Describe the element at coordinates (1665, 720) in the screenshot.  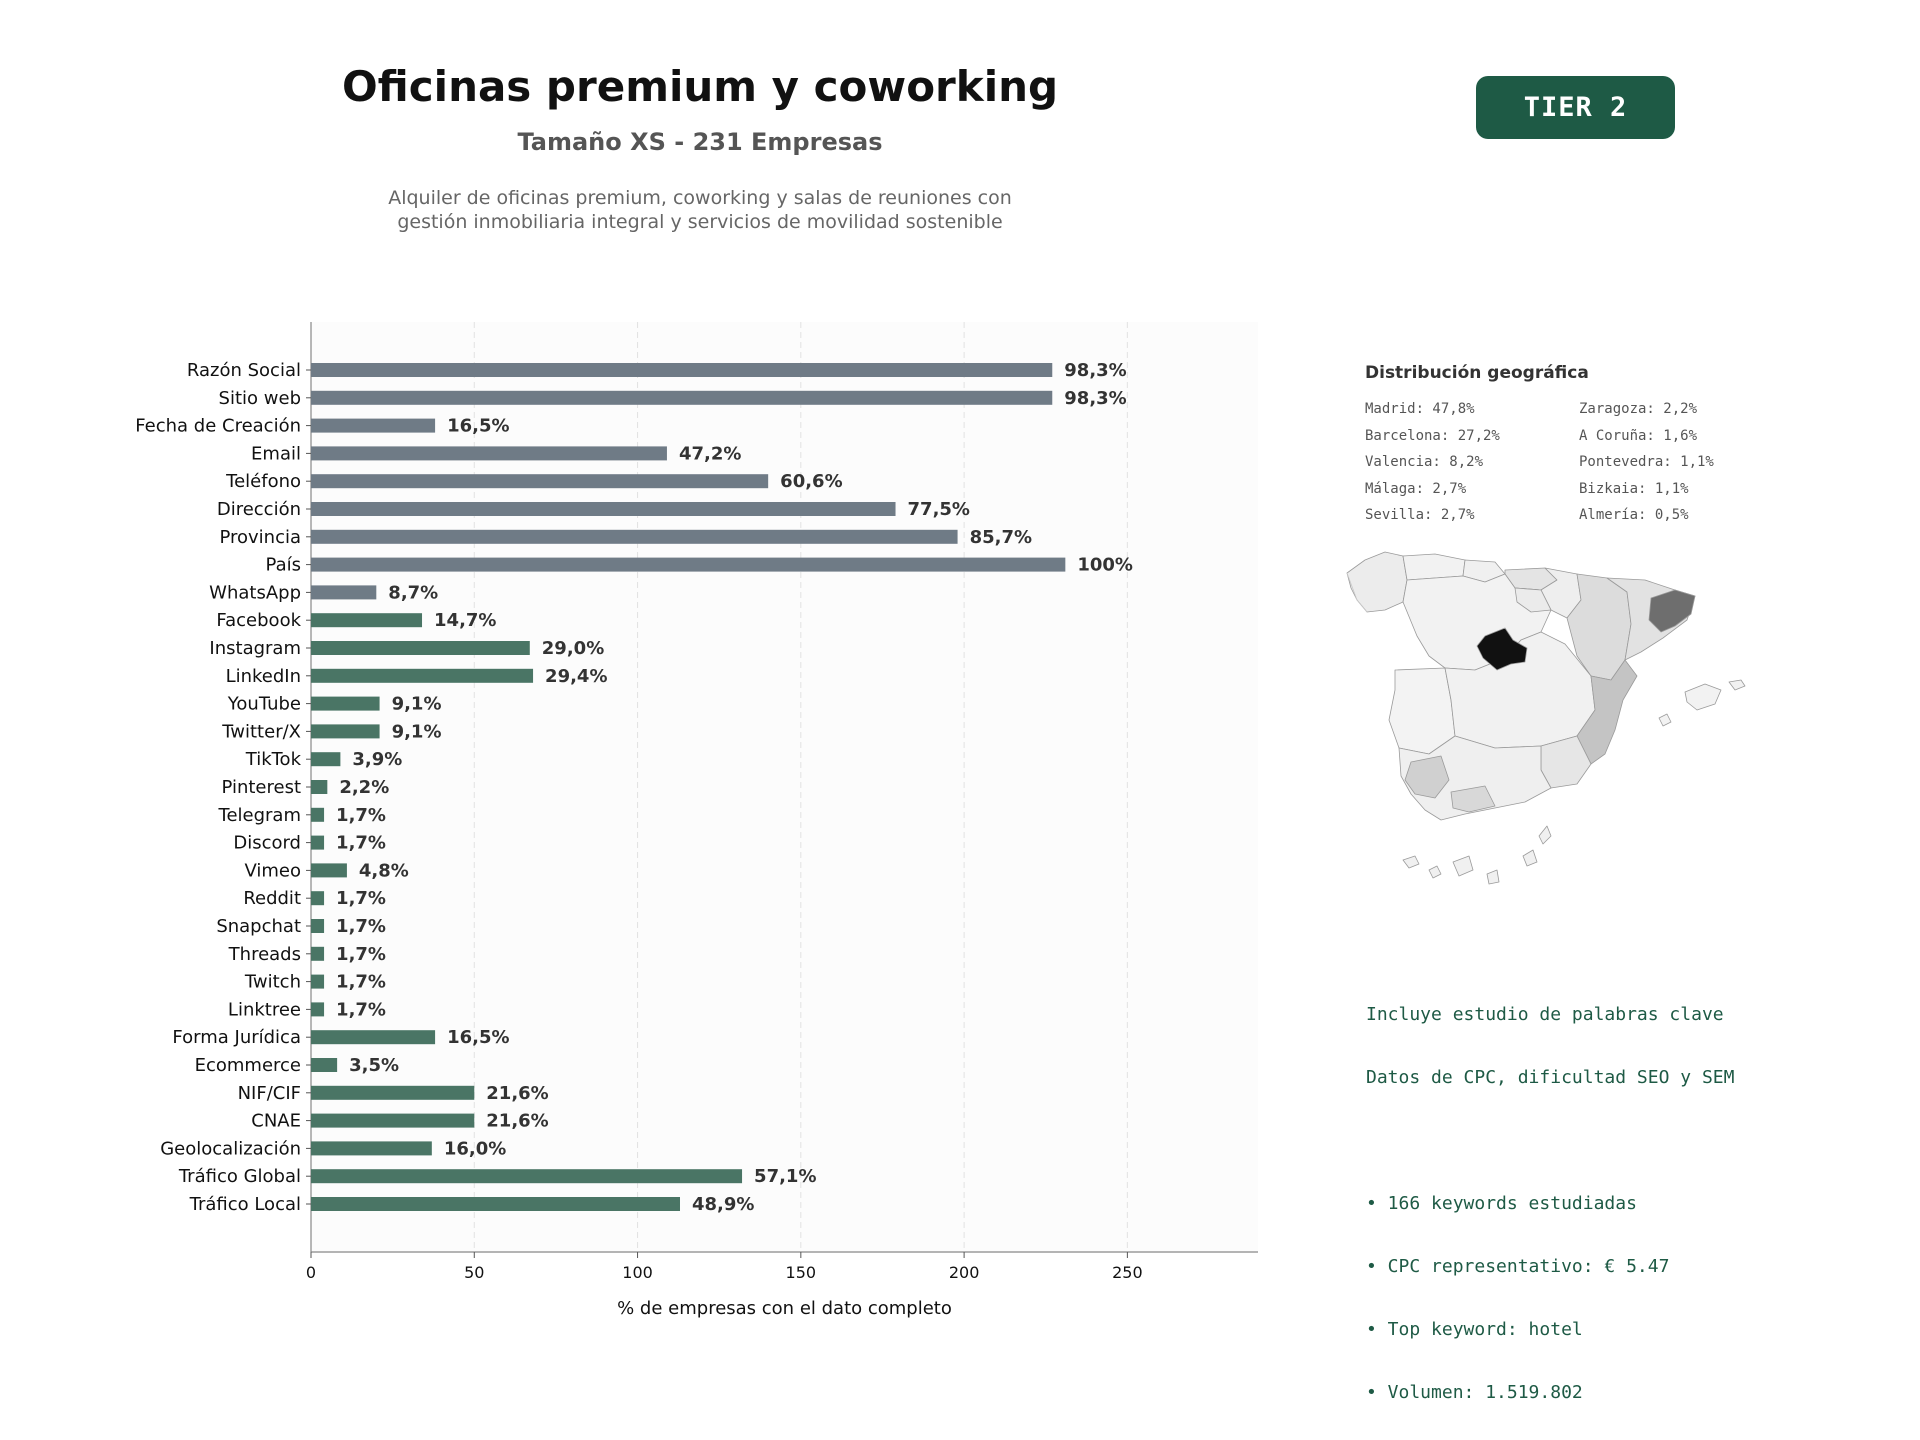
I see `map-region-ibiza` at that location.